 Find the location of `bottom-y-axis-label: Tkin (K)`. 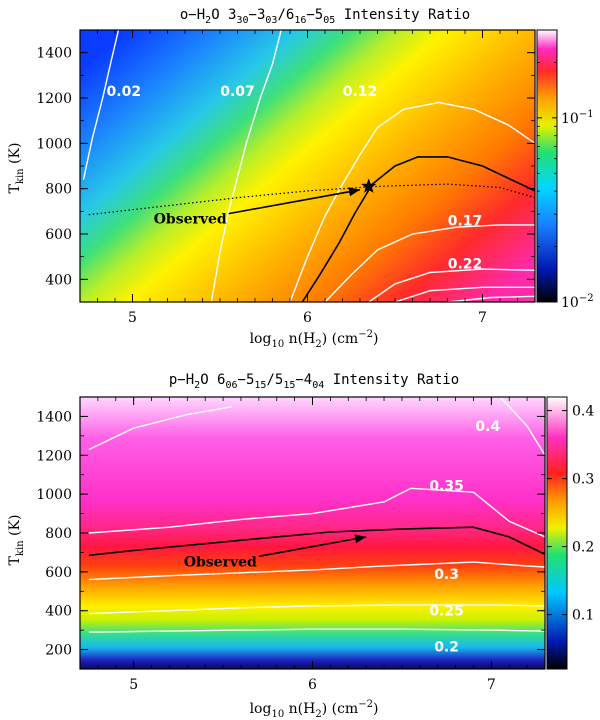

bottom-y-axis-label: Tkin (K) is located at coordinates (16, 540).